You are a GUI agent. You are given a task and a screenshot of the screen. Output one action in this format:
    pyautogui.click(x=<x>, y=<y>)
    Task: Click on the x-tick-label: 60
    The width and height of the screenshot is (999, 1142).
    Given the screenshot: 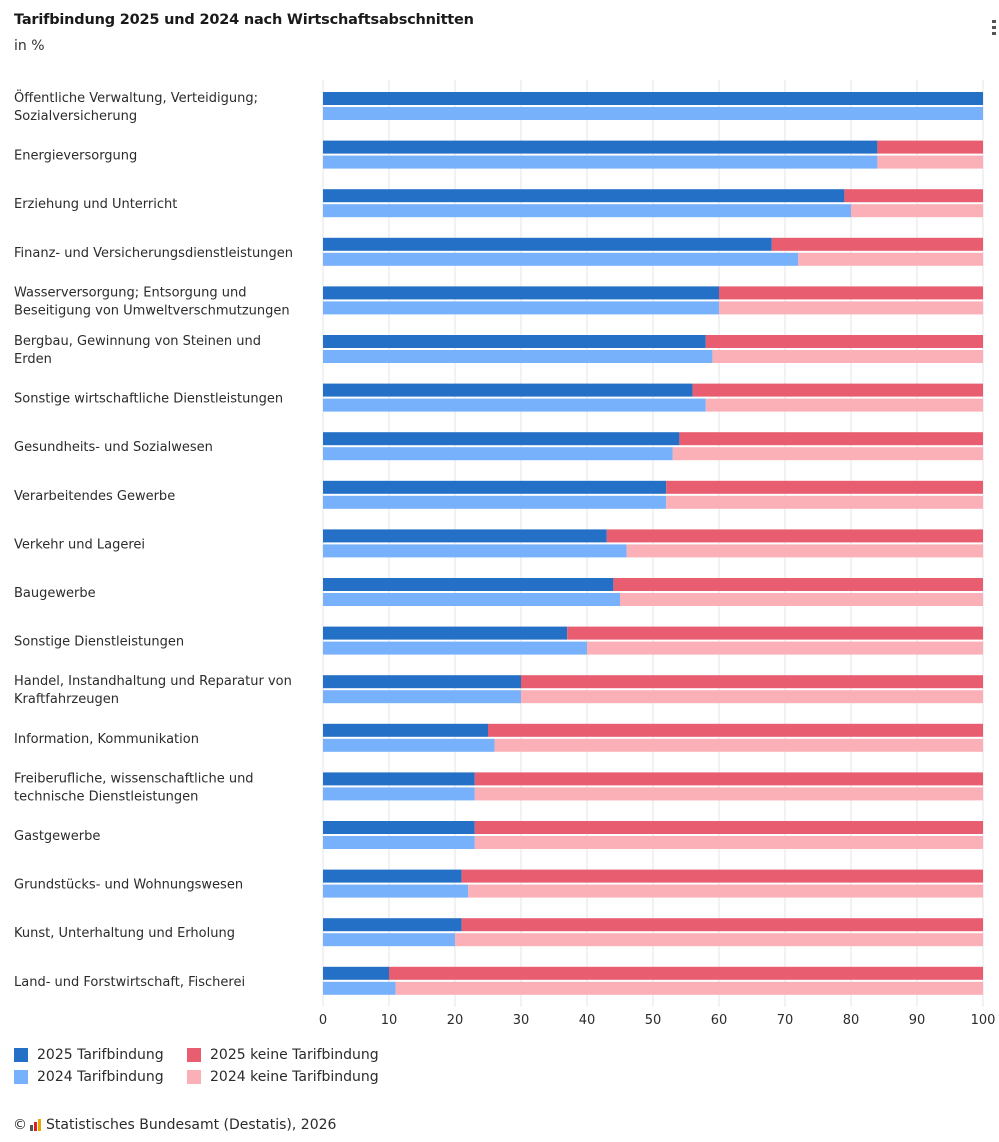 What is the action you would take?
    pyautogui.click(x=719, y=1020)
    